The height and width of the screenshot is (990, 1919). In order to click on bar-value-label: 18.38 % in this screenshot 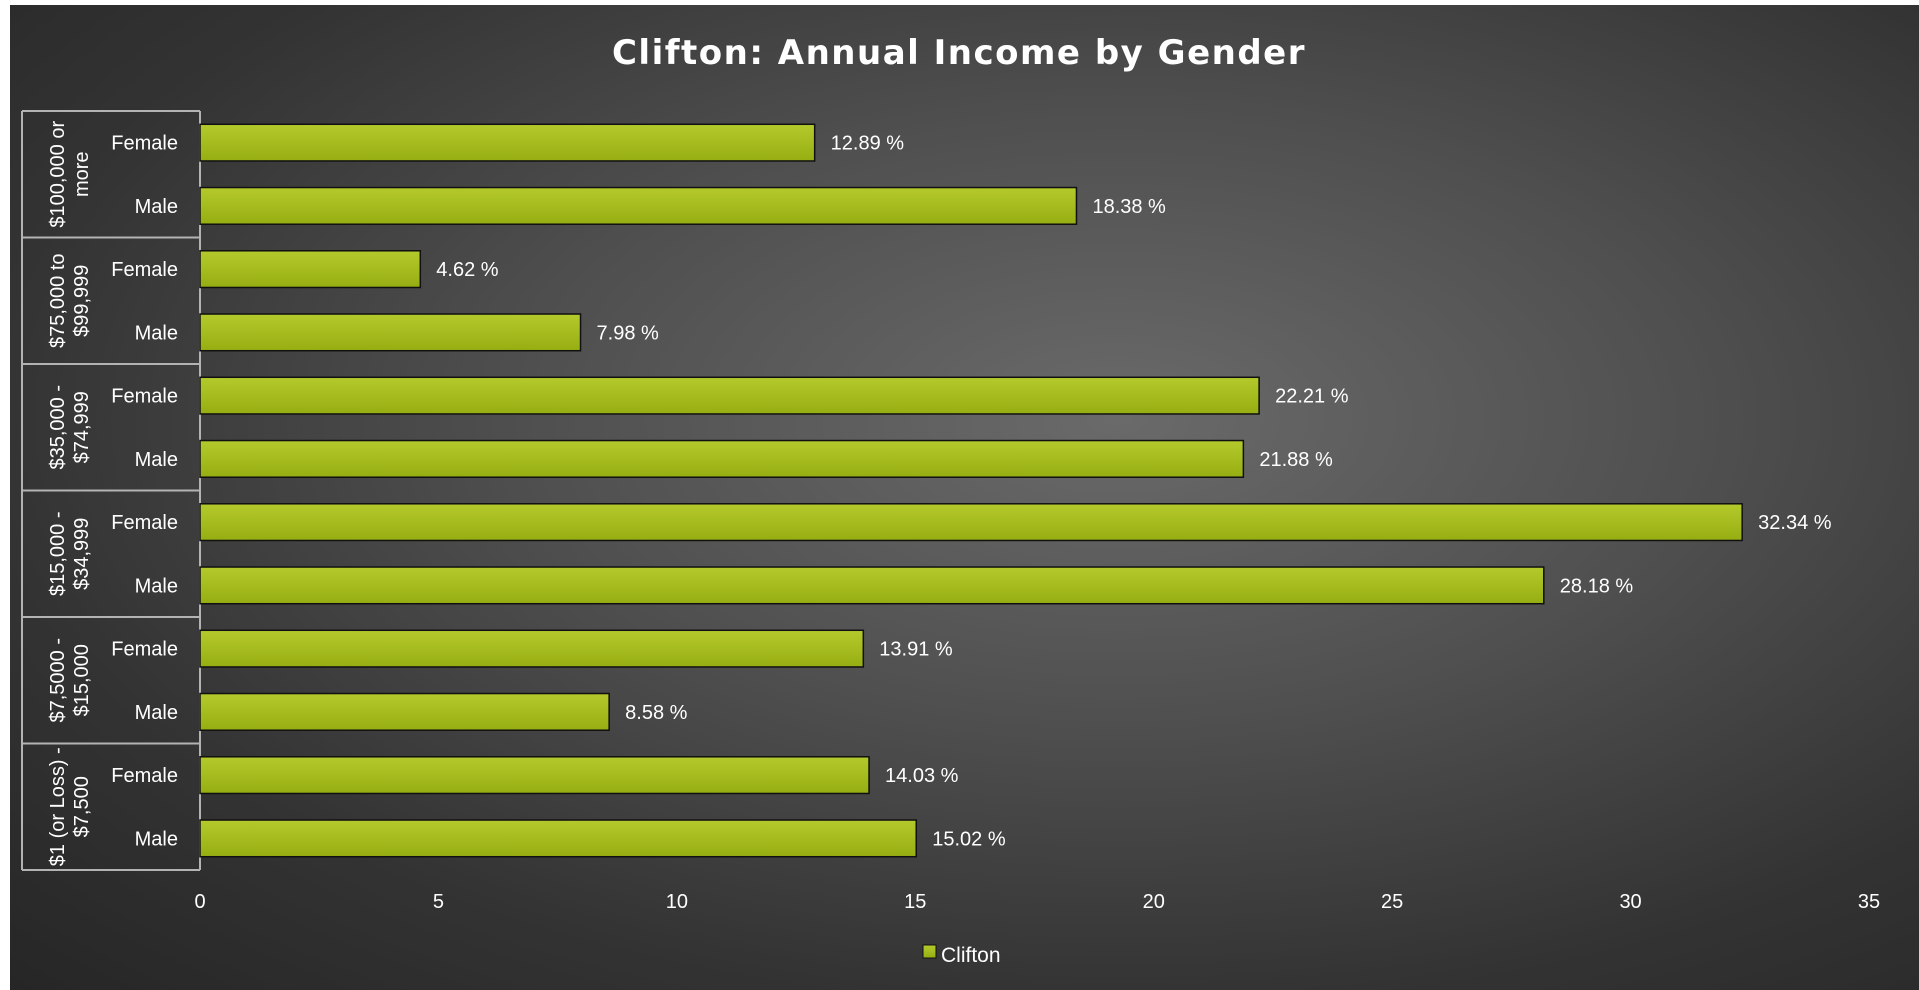, I will do `click(1129, 207)`.